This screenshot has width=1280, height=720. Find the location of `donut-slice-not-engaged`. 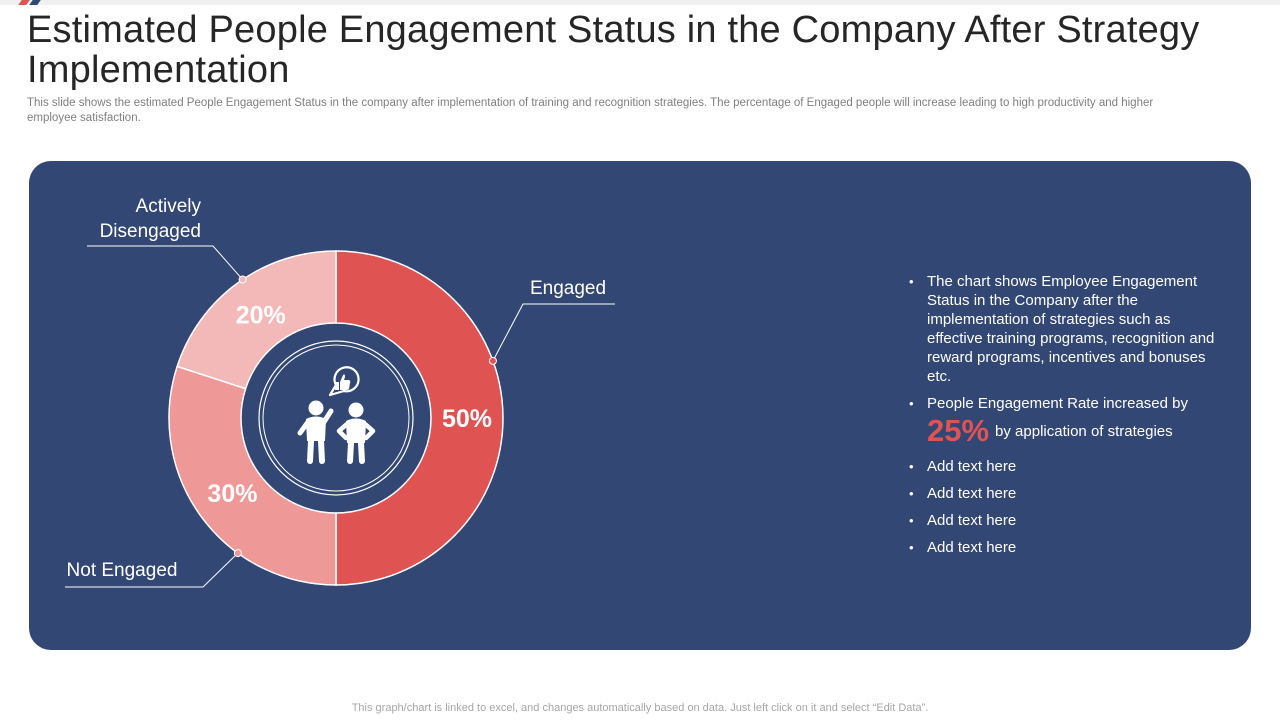

donut-slice-not-engaged is located at coordinates (252, 475).